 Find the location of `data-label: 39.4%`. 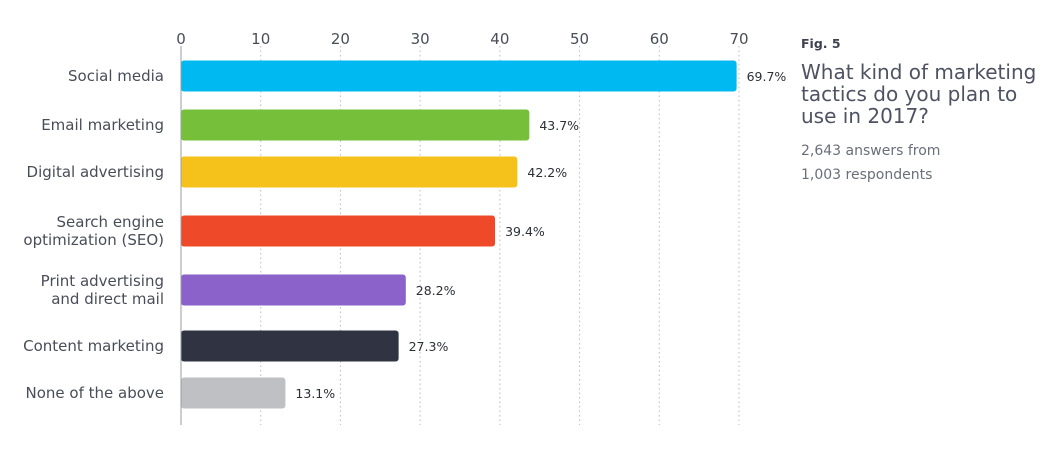

data-label: 39.4% is located at coordinates (525, 231).